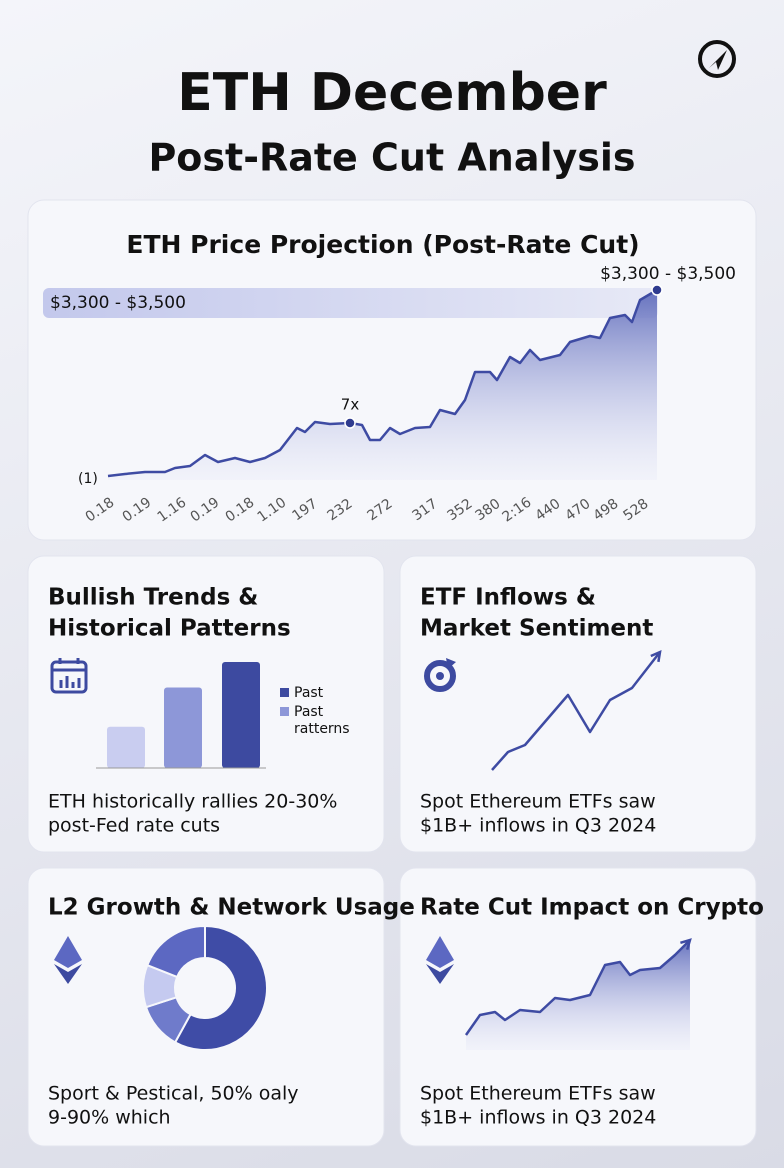  I want to click on legend-label: Past, so click(309, 693).